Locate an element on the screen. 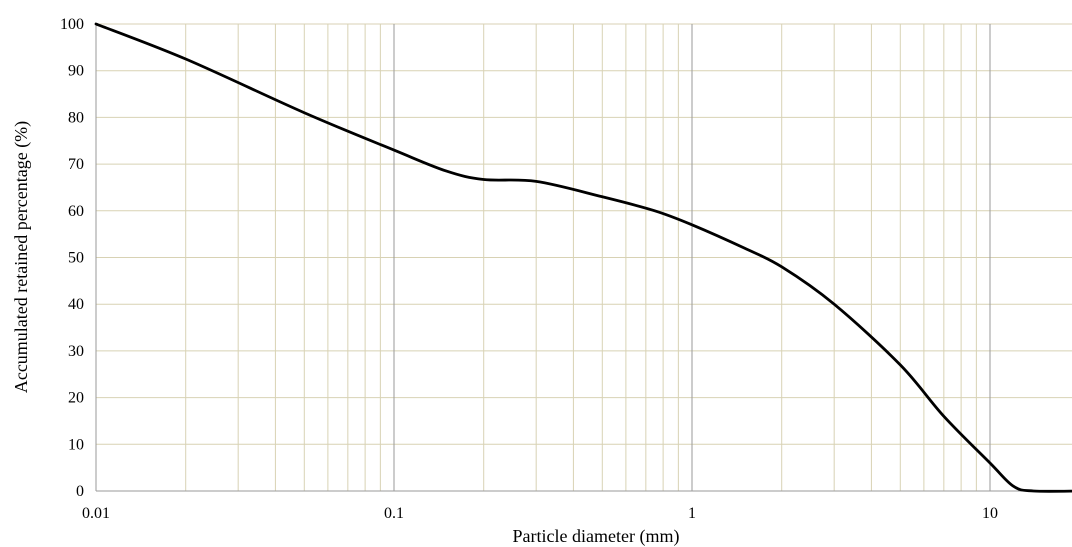 Image resolution: width=1072 pixels, height=547 pixels. y-tick-label: 20 is located at coordinates (76, 398).